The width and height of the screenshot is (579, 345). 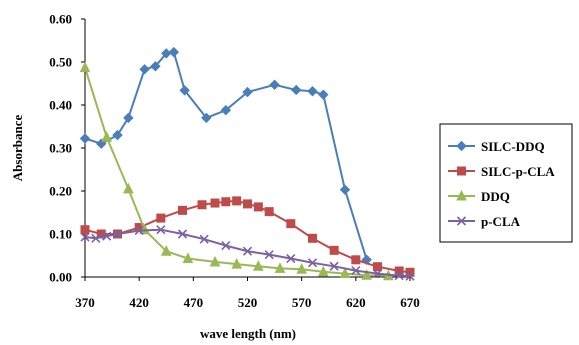 What do you see at coordinates (248, 333) in the screenshot?
I see `x-axis-title: wave length (nm)` at bounding box center [248, 333].